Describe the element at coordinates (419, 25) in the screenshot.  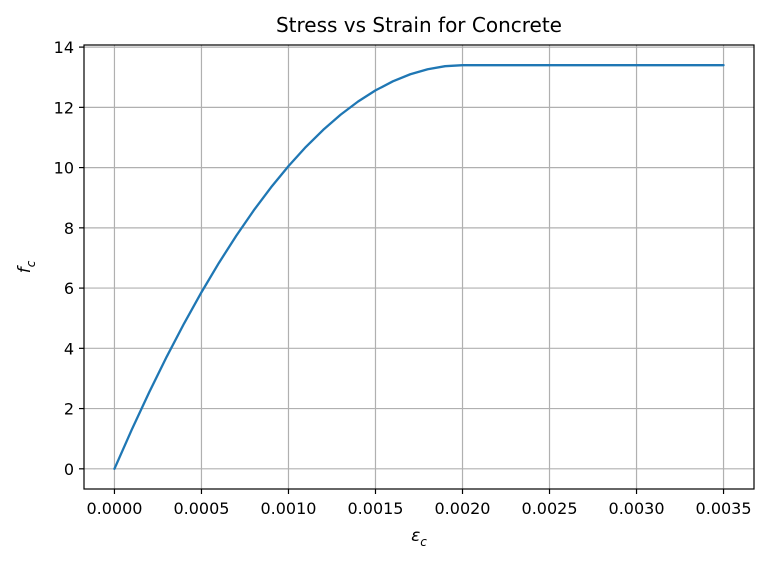
I see `chart-title: Stress vs Strain for Concrete` at that location.